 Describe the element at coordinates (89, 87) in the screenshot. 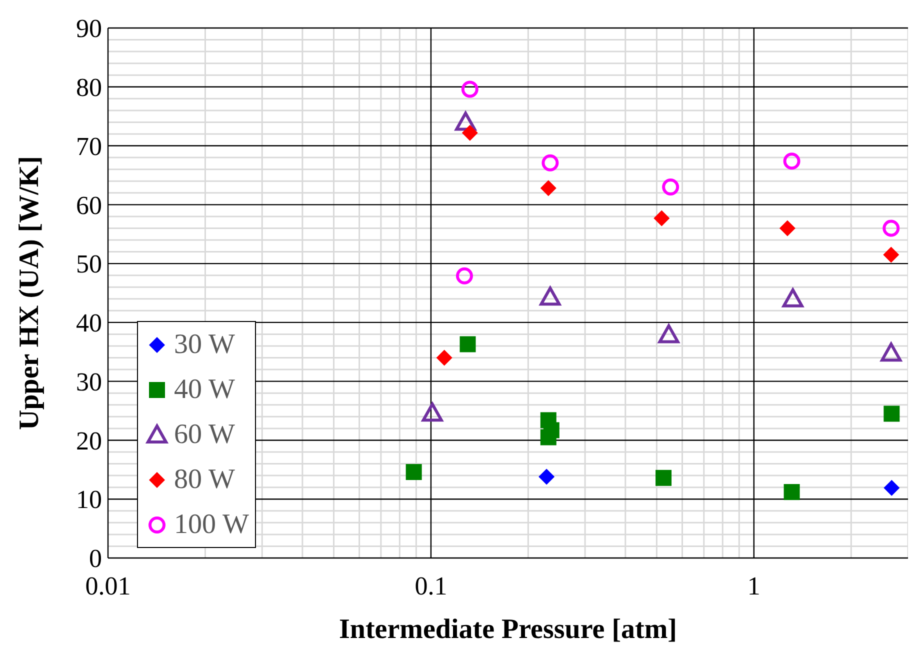

I see `y-tick-label: 80` at that location.